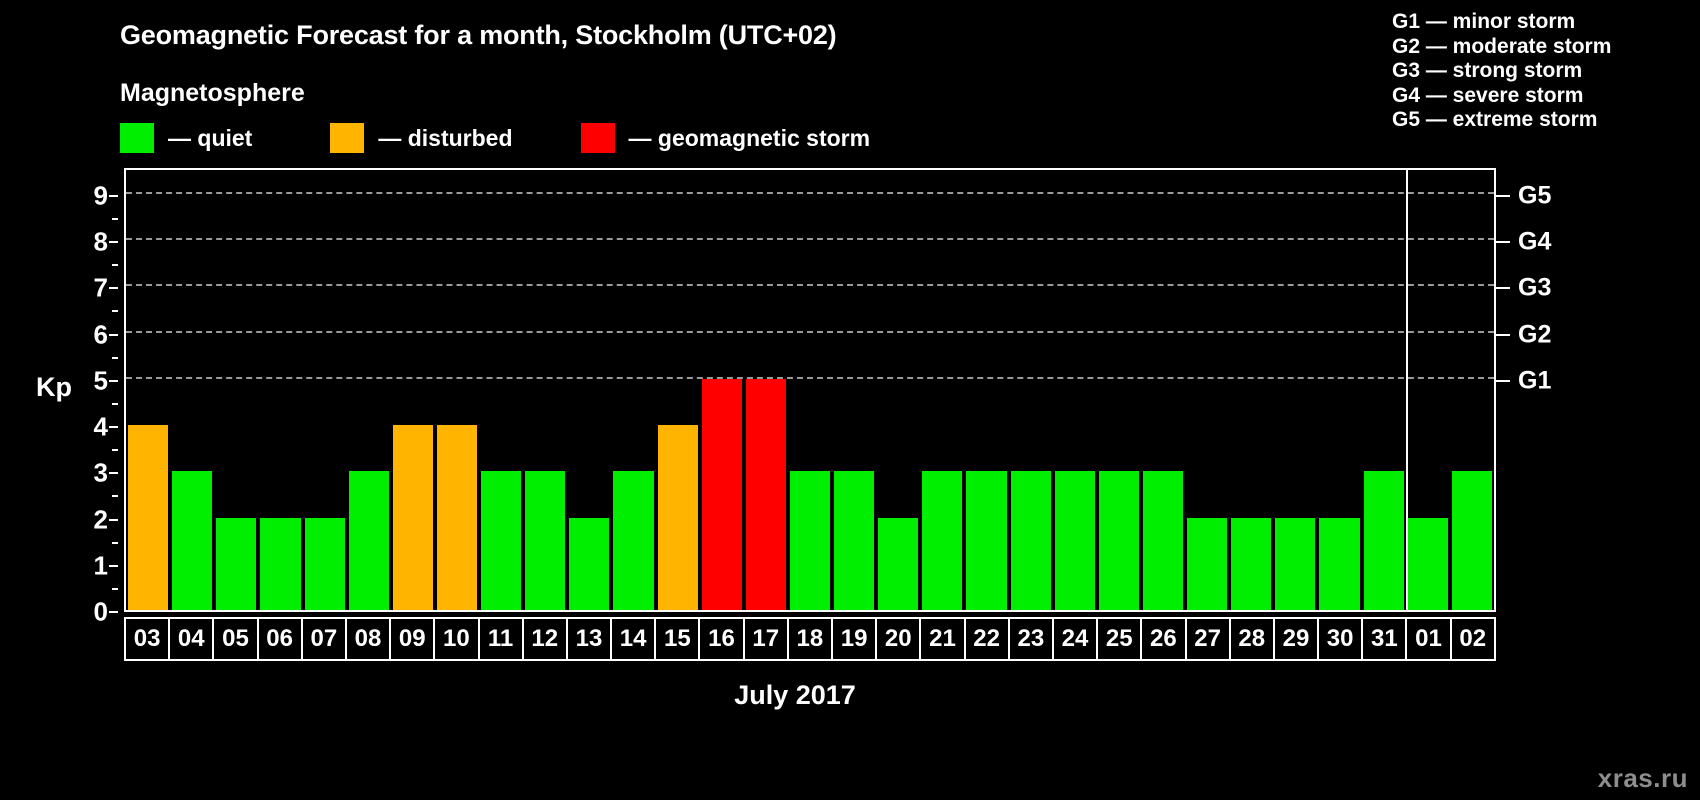  Describe the element at coordinates (854, 540) in the screenshot. I see `bar-19-quiet` at that location.